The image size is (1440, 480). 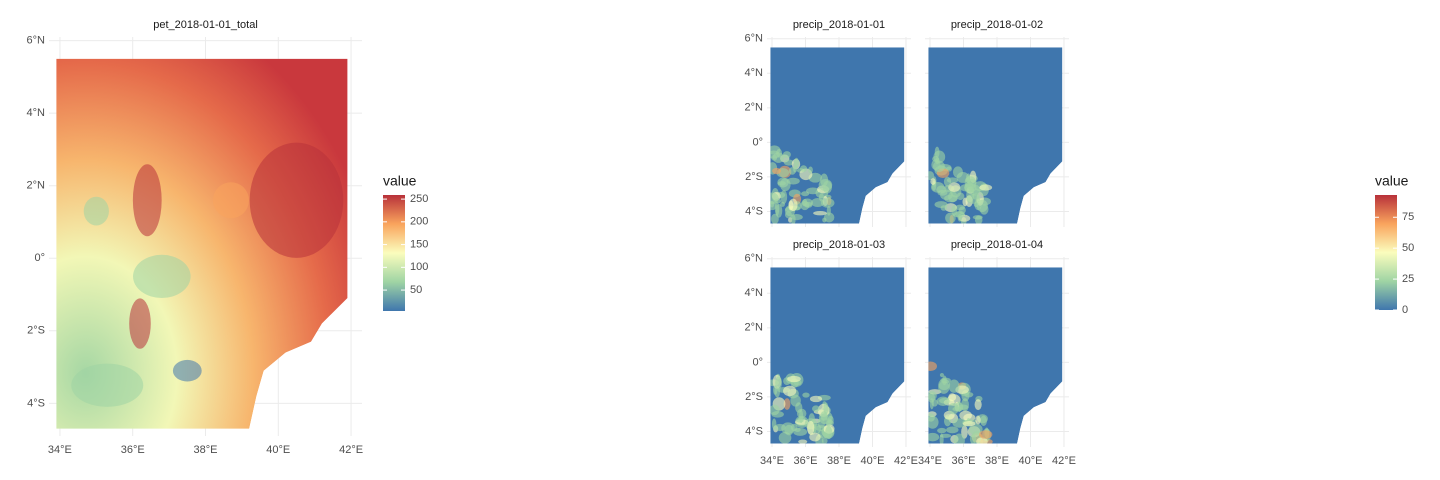 I want to click on raster-base, so click(x=837, y=355).